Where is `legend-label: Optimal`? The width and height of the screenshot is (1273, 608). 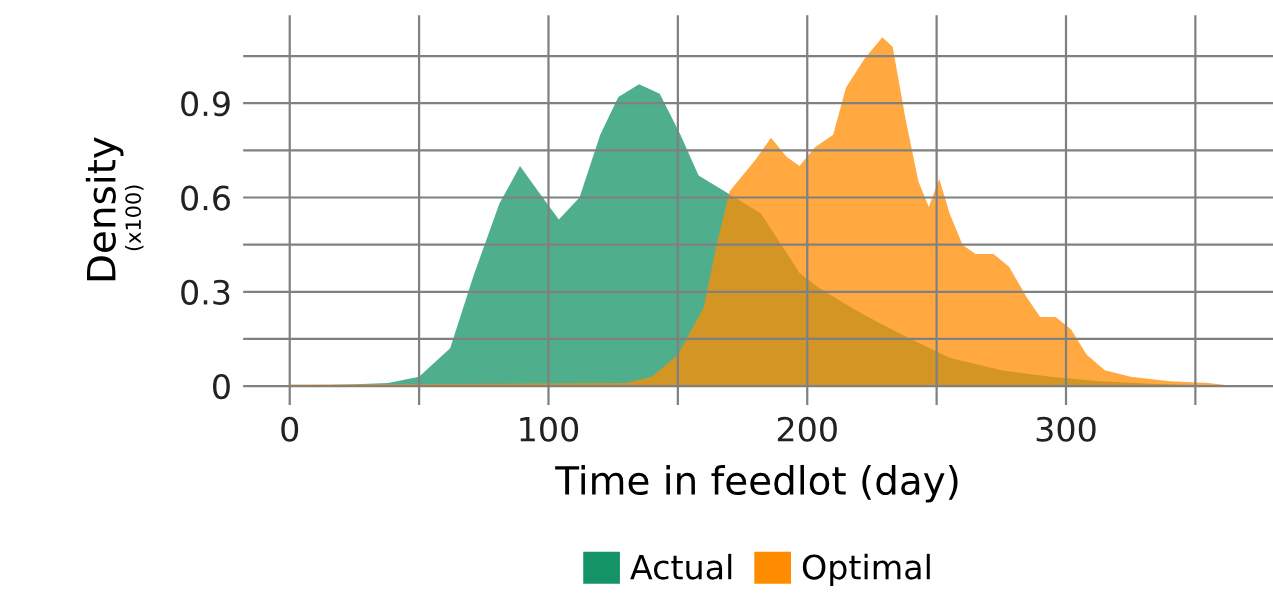 legend-label: Optimal is located at coordinates (866, 570).